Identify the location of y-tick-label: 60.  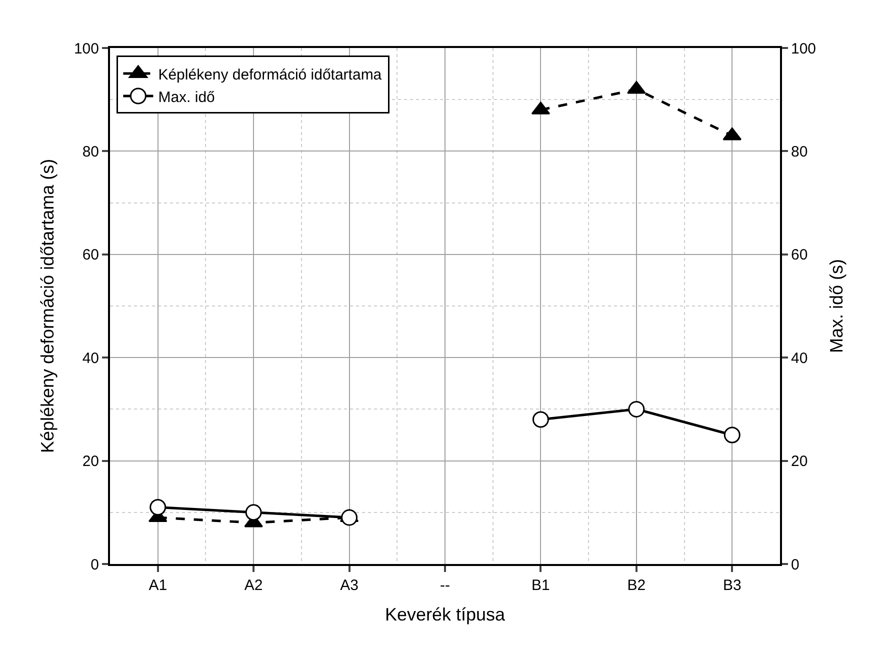
(90, 255).